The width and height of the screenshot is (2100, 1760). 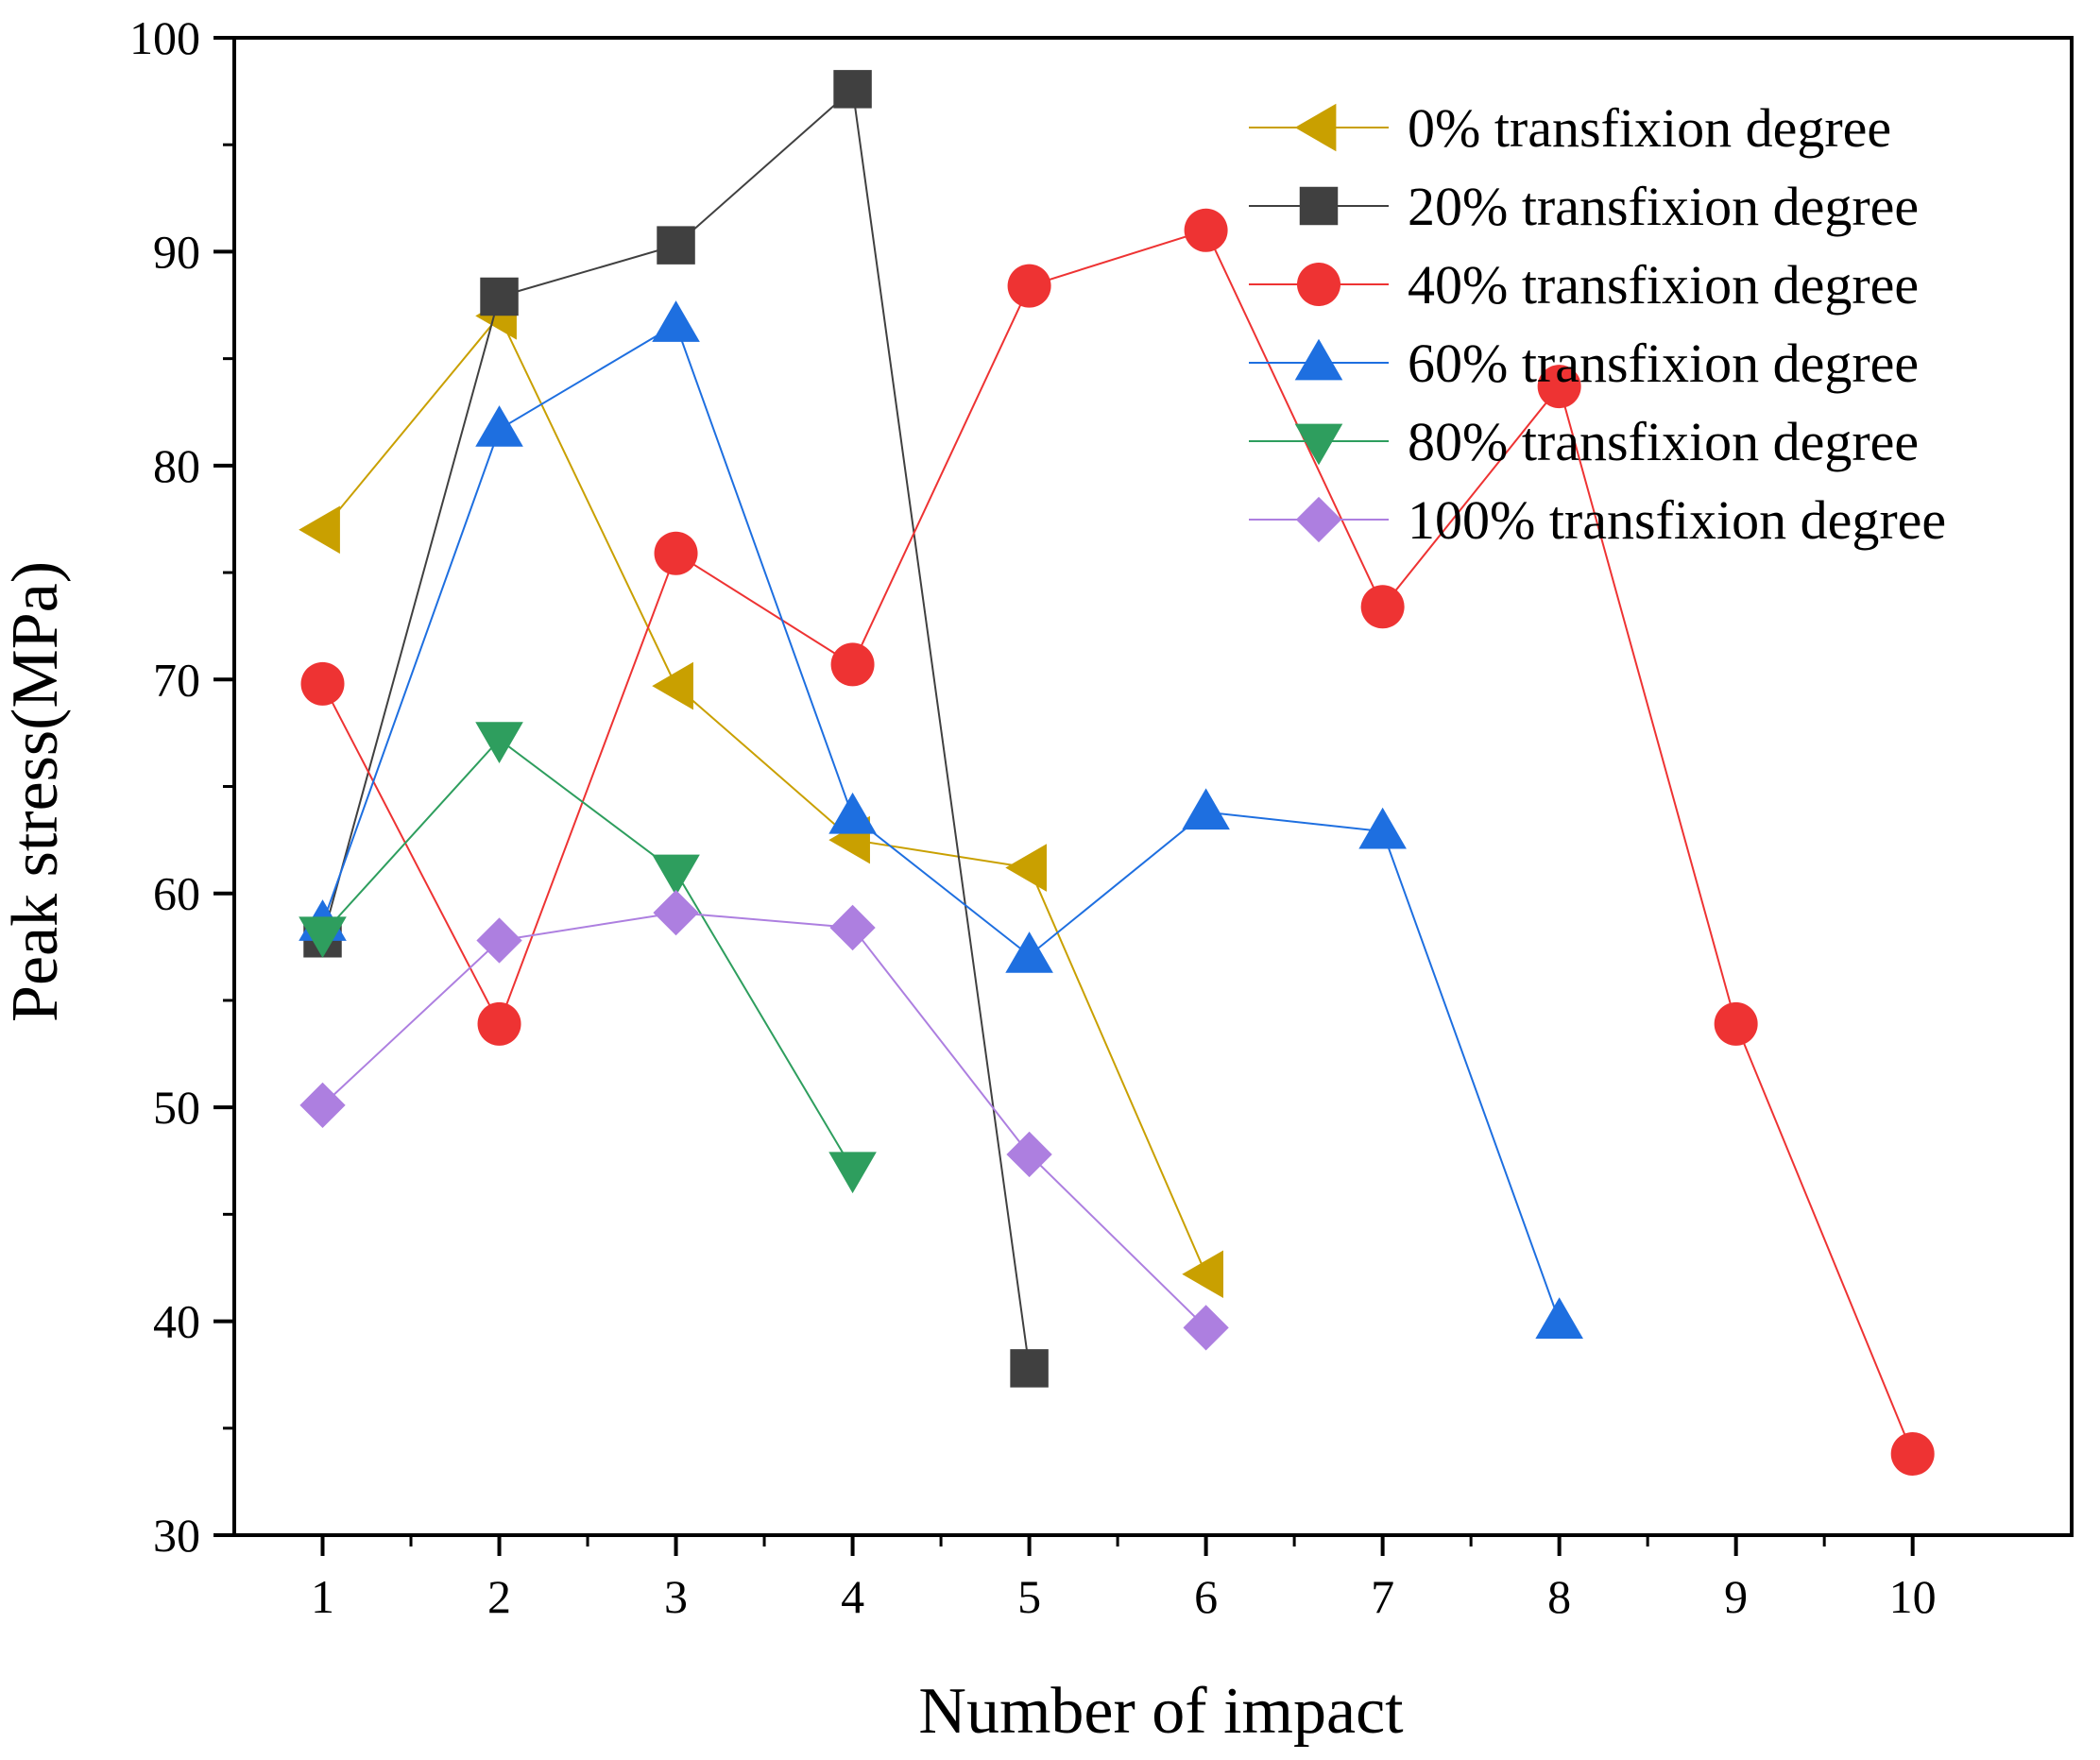 What do you see at coordinates (1206, 1597) in the screenshot?
I see `x-tick-label: 6` at bounding box center [1206, 1597].